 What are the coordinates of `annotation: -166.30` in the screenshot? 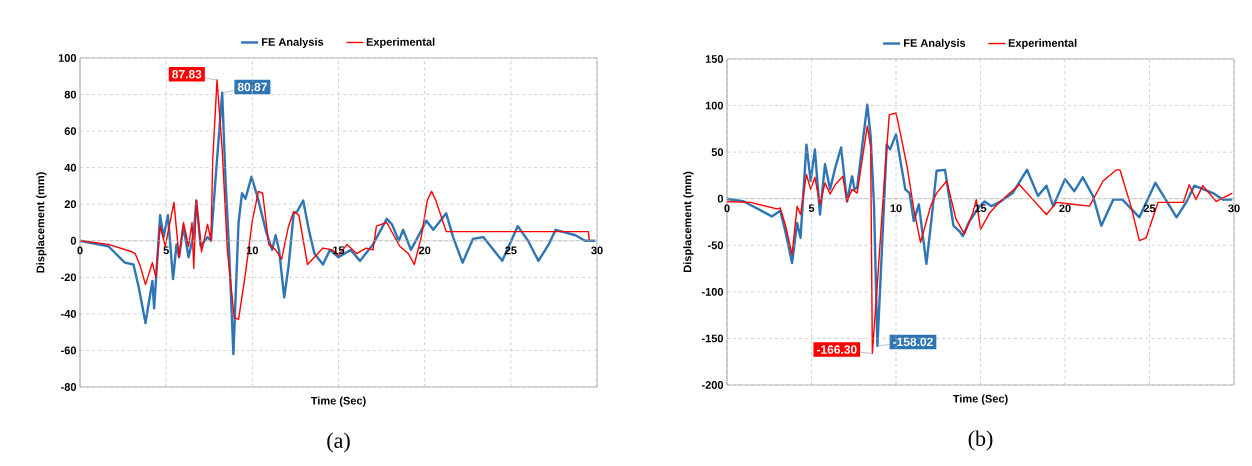 It's located at (836, 349).